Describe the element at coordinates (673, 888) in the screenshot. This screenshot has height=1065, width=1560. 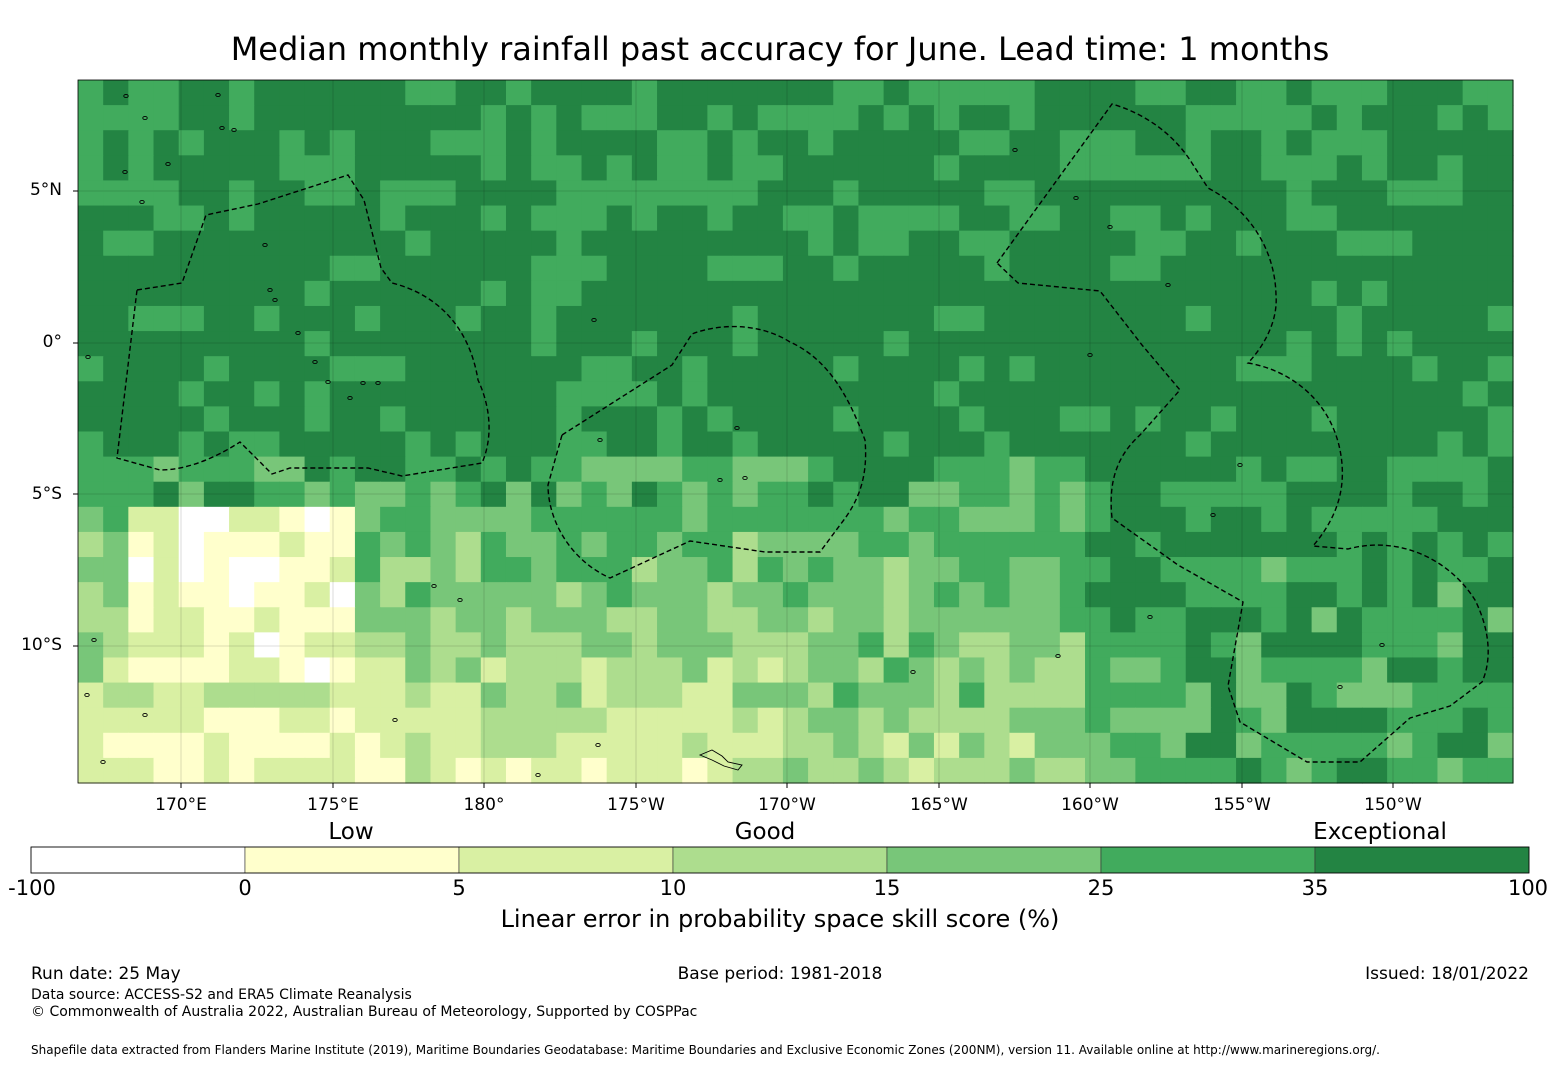
I see `colorbar-tick: 10` at that location.